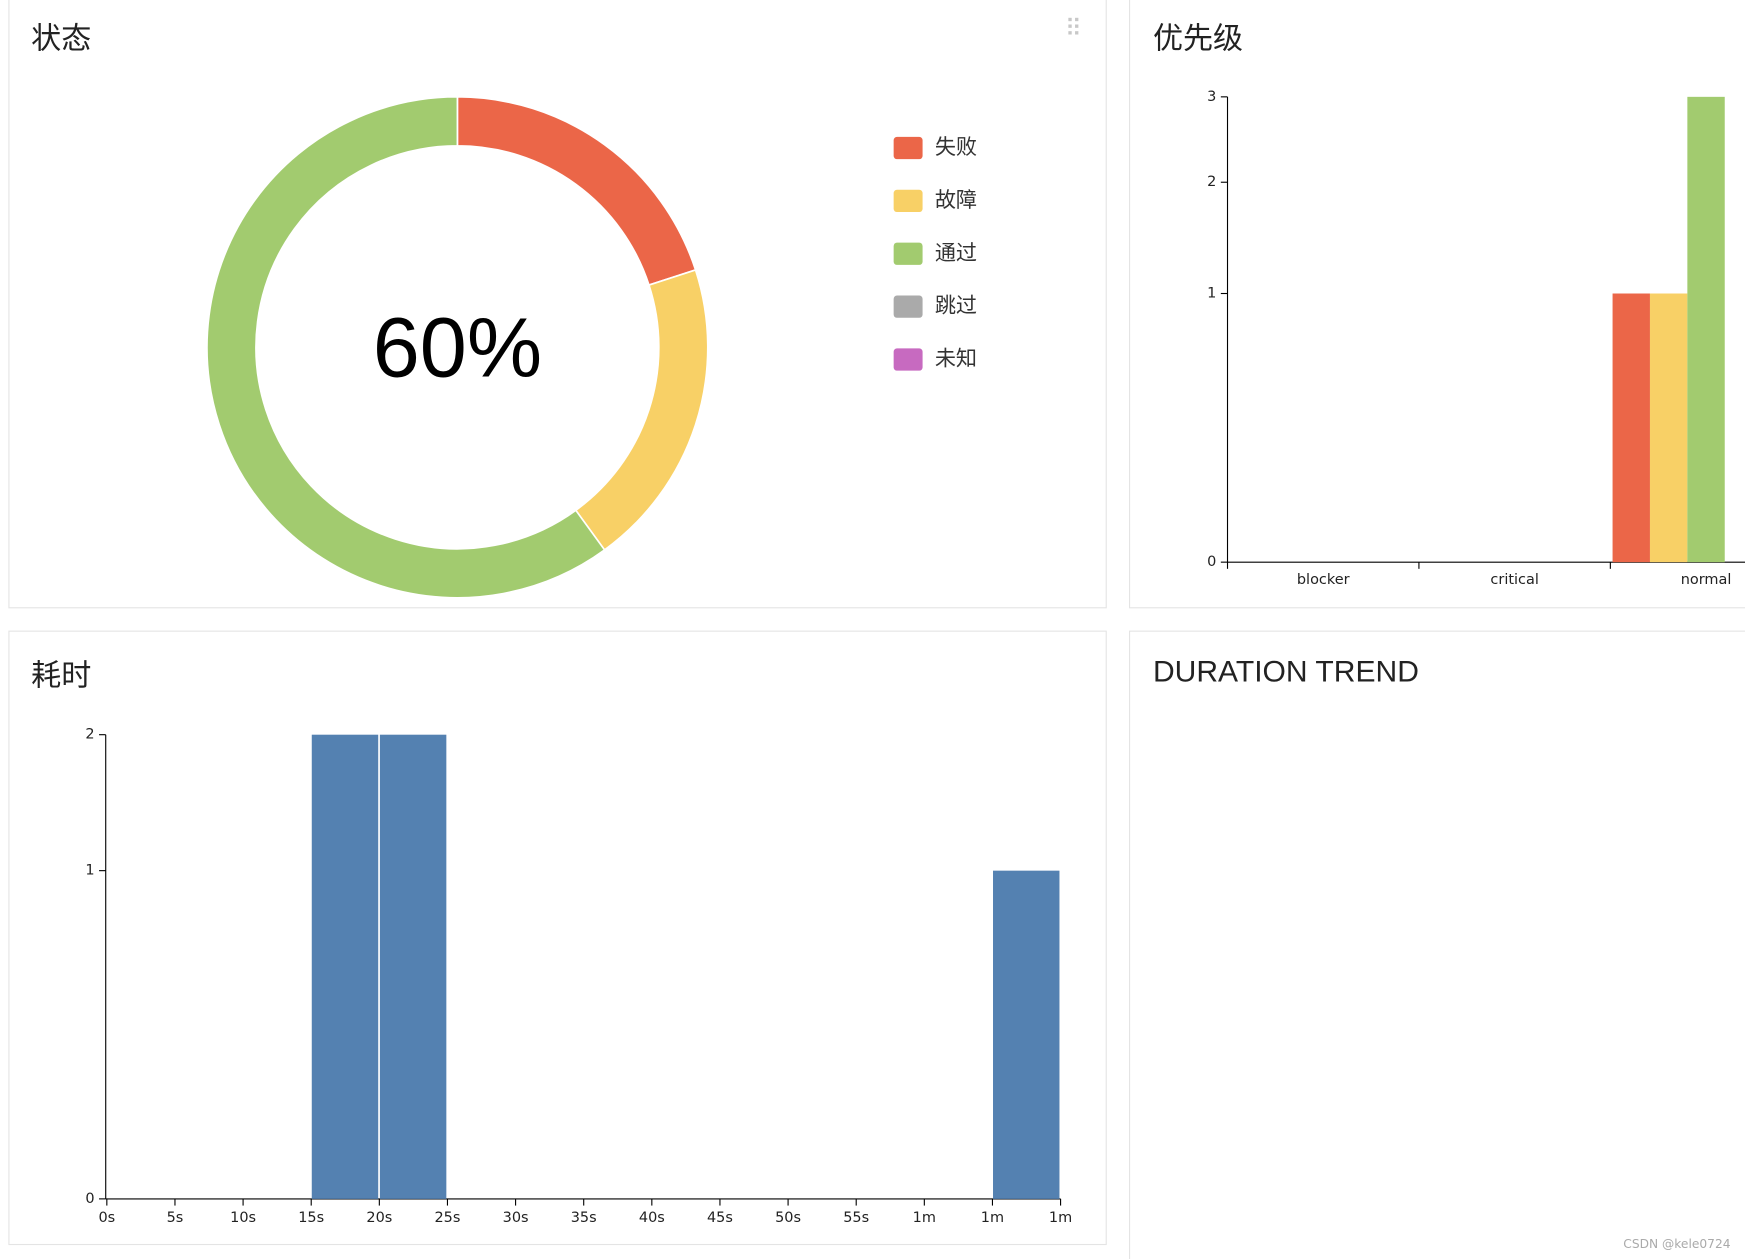  I want to click on x-tick-label: critical, so click(1514, 580).